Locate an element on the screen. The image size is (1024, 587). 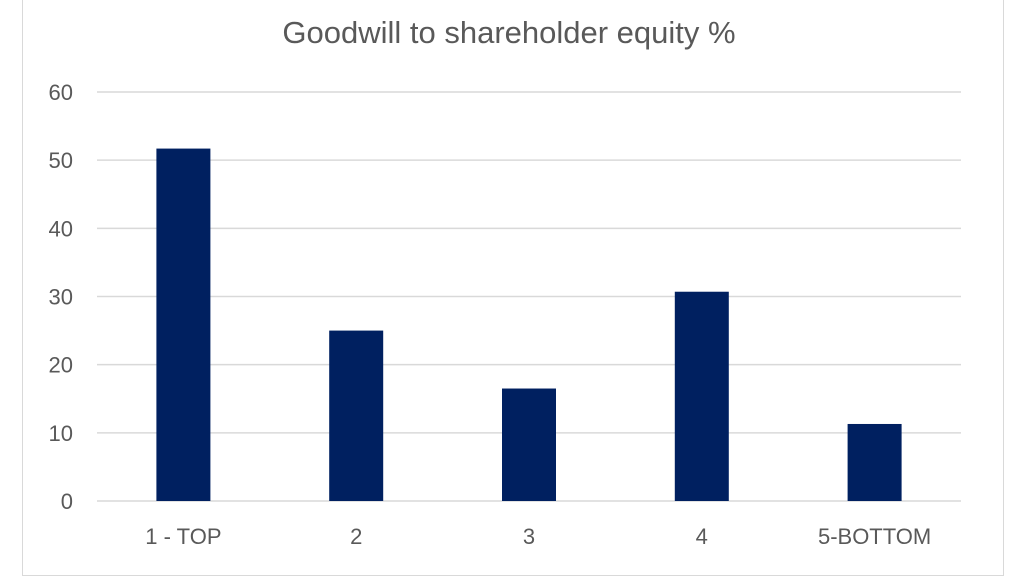
x-axis-ticks: 1 - TOP 2 3 4 5-BOTTOM is located at coordinates (538, 536).